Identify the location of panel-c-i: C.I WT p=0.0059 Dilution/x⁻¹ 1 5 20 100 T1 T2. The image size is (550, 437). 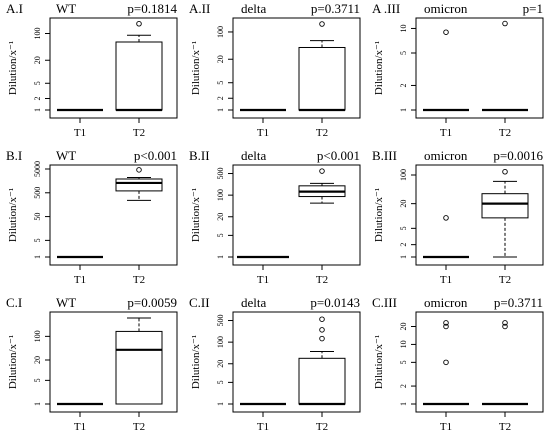
(92, 364).